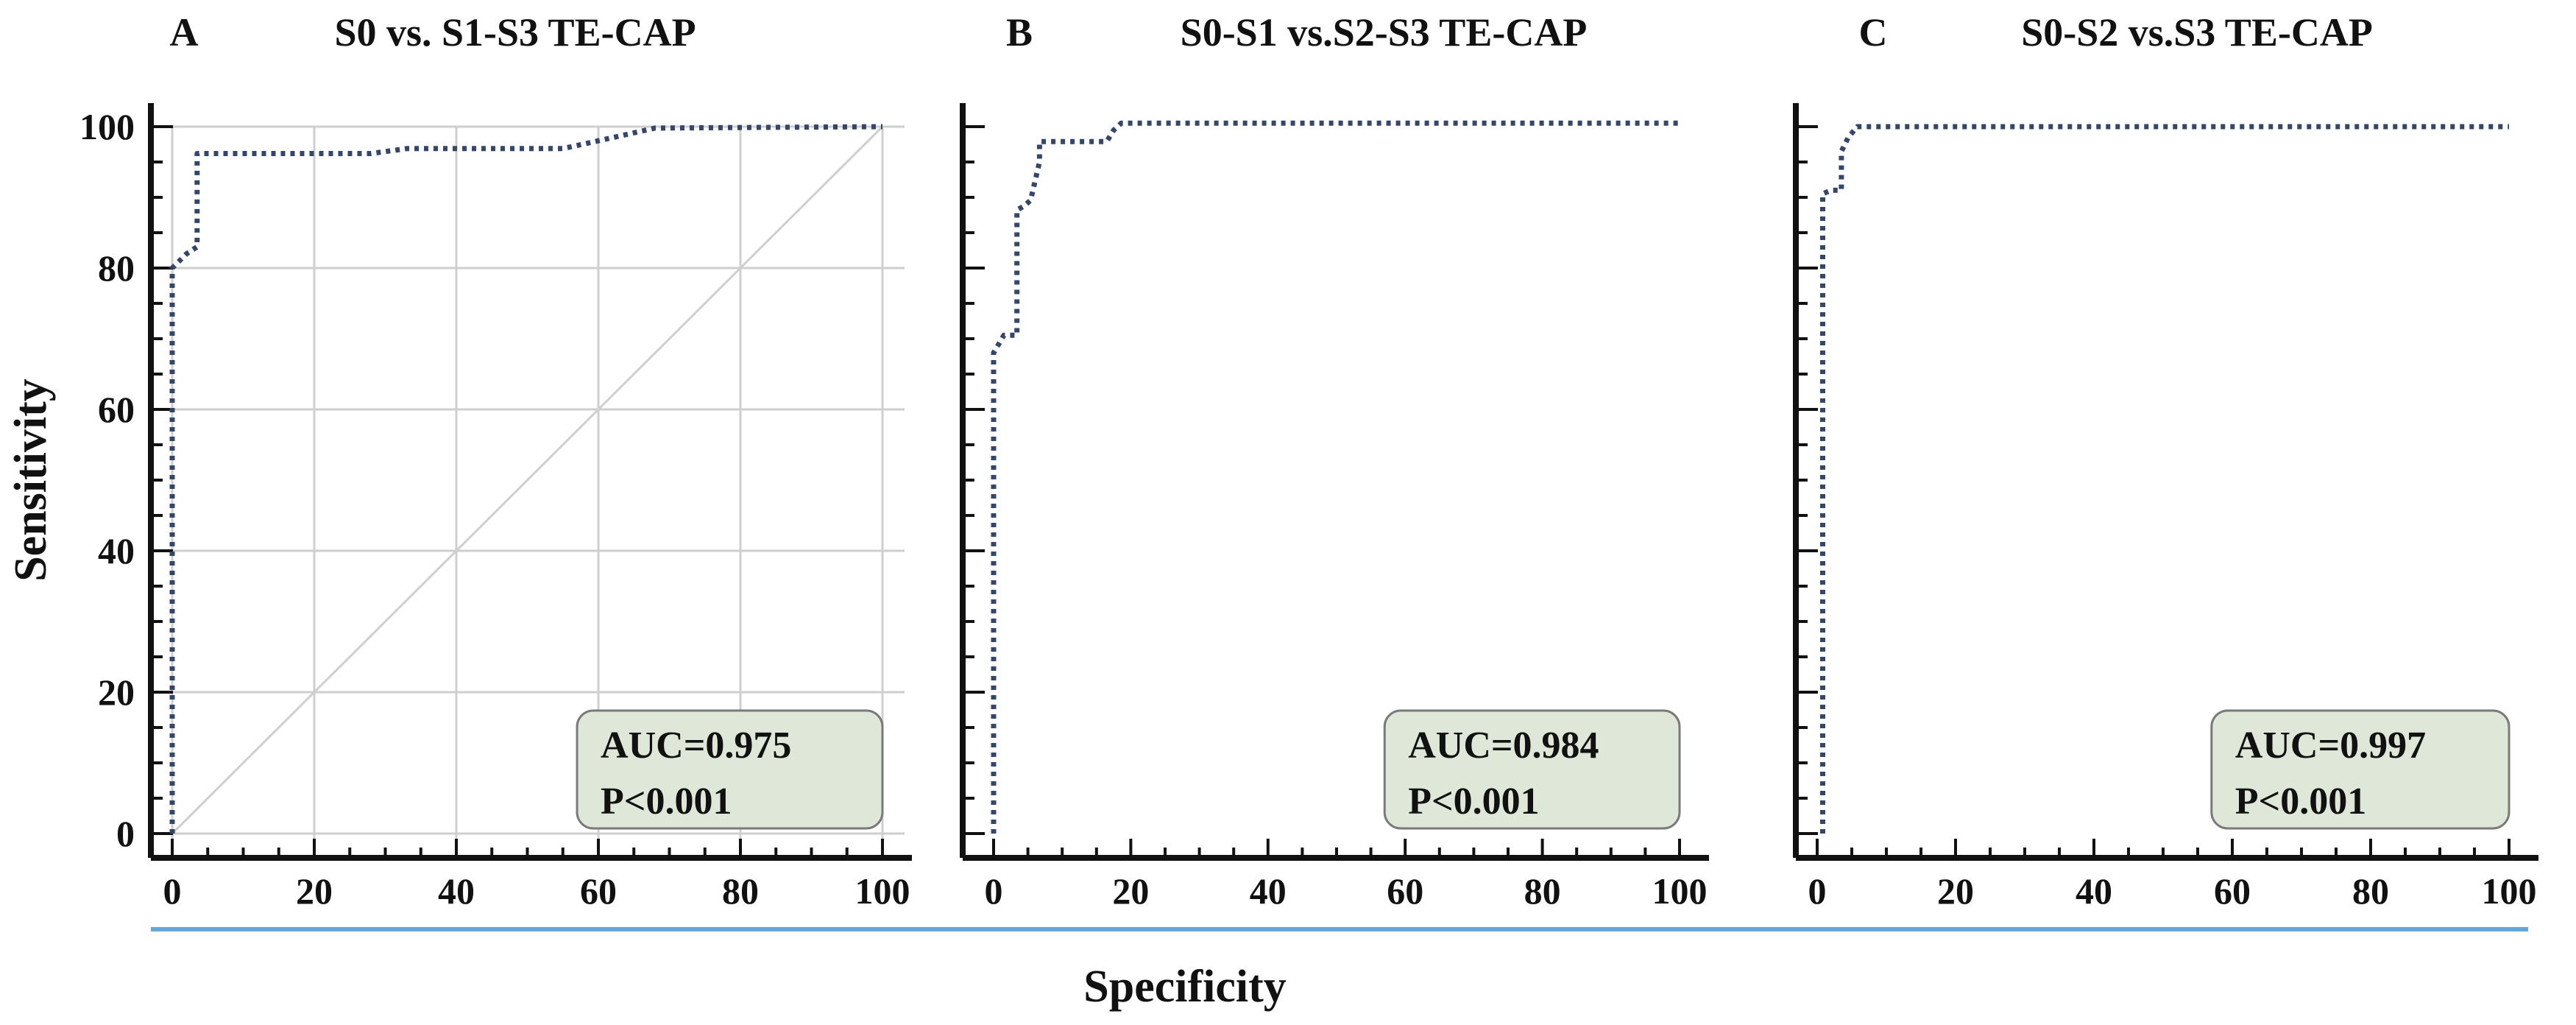  What do you see at coordinates (31, 480) in the screenshot?
I see `y-axis-label: Sensitivity` at bounding box center [31, 480].